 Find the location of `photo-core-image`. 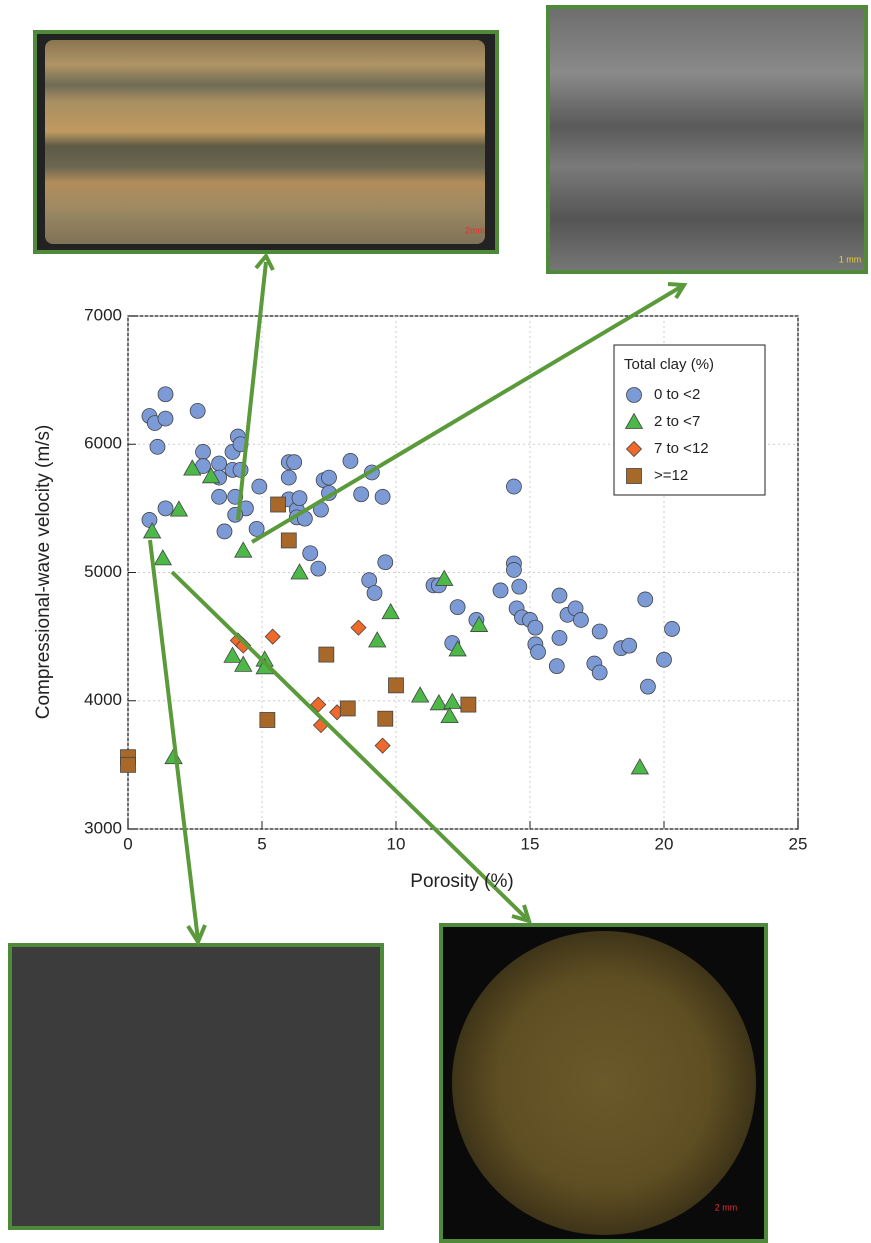

photo-core-image is located at coordinates (265, 142).